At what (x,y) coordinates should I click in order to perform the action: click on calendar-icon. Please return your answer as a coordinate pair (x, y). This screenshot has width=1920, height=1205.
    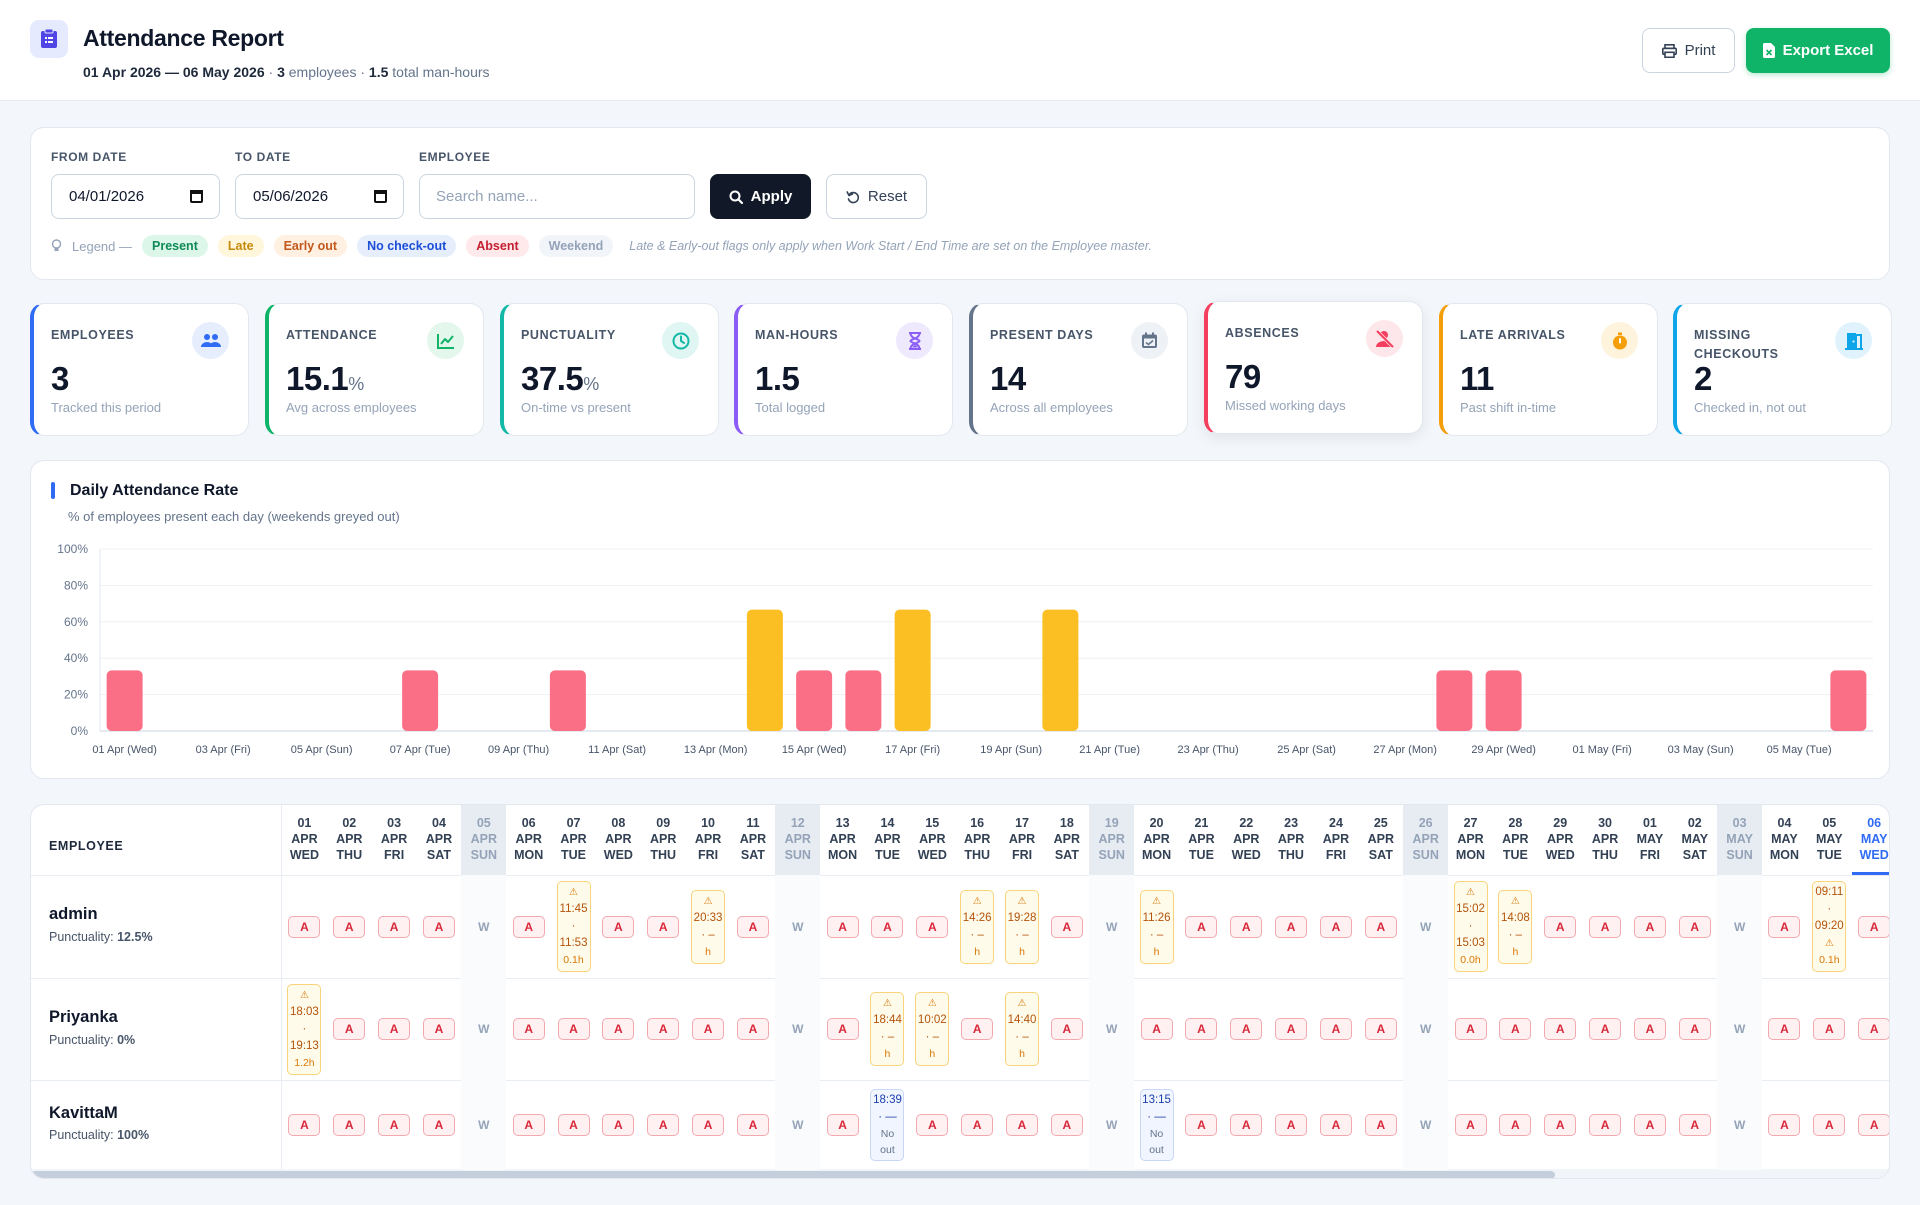
    Looking at the image, I should click on (380, 196).